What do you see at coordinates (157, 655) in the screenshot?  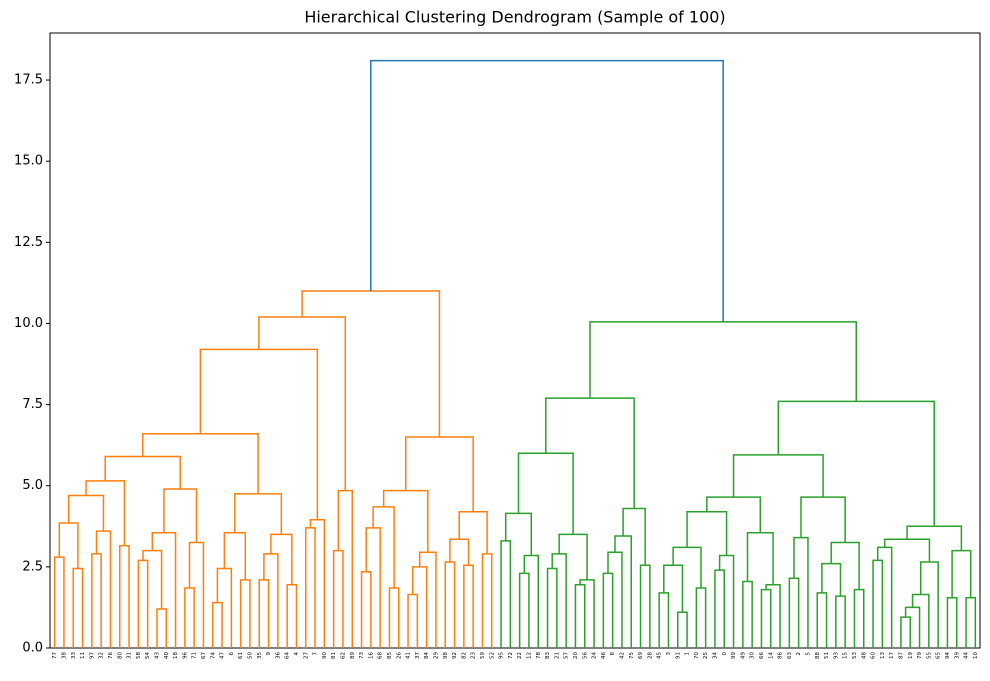 I see `x-tick-label: 43` at bounding box center [157, 655].